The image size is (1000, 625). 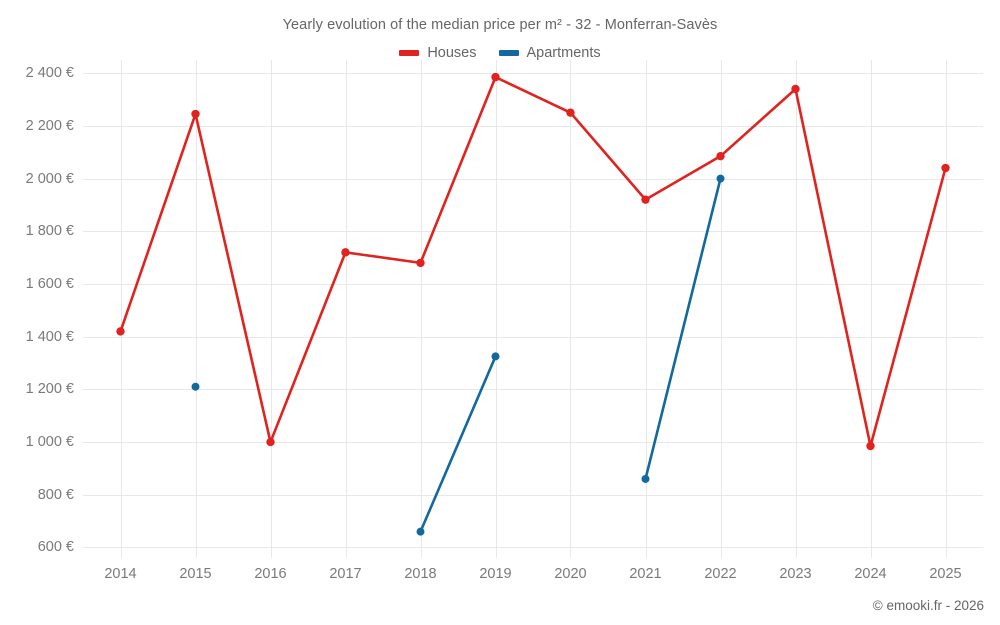 What do you see at coordinates (645, 574) in the screenshot?
I see `x-axis-tick-label: 2021` at bounding box center [645, 574].